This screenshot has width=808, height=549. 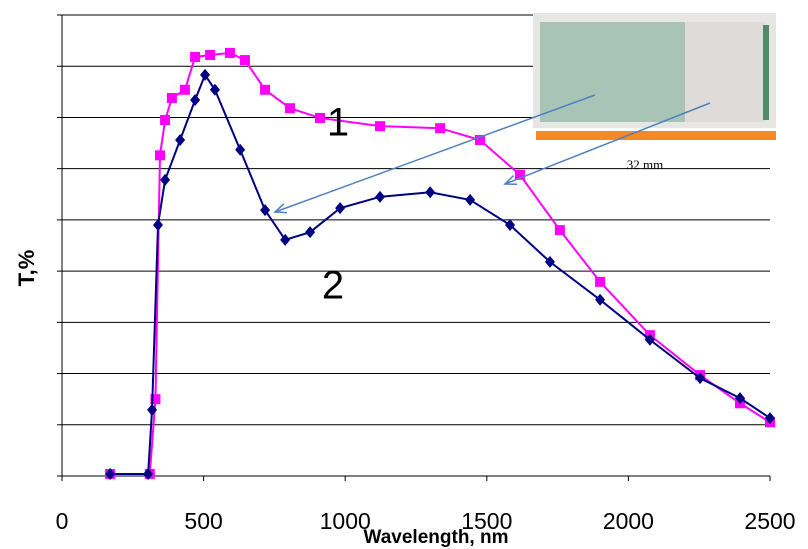 What do you see at coordinates (436, 537) in the screenshot?
I see `x-axis-title: Wavelength, nm` at bounding box center [436, 537].